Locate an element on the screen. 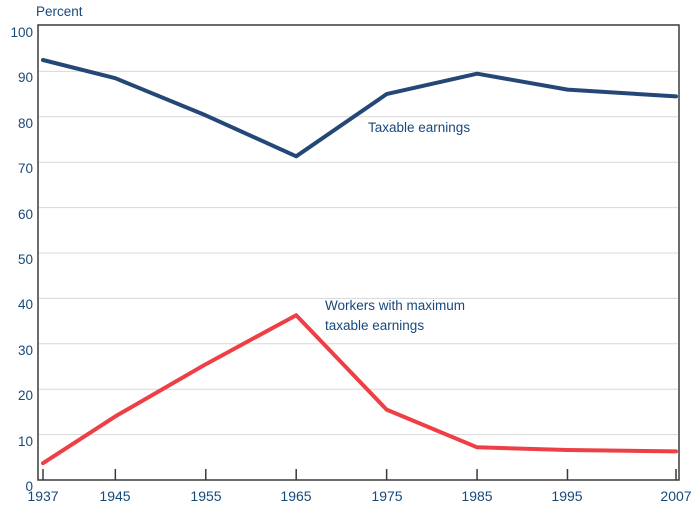 The image size is (700, 515). y-axis-label-100: 100 is located at coordinates (21, 32).